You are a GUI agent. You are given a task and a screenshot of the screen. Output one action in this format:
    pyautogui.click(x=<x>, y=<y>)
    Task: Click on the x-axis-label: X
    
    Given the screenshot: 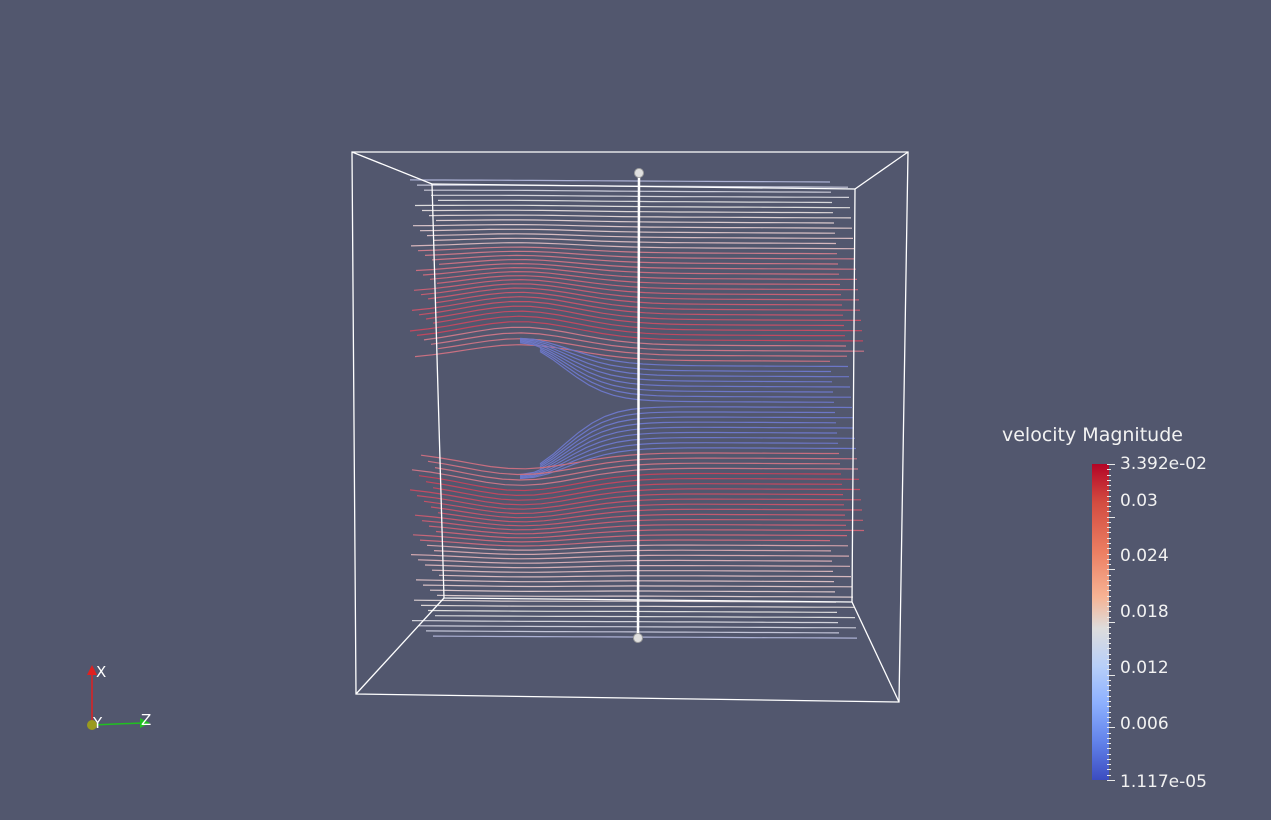 What is the action you would take?
    pyautogui.click(x=101, y=672)
    